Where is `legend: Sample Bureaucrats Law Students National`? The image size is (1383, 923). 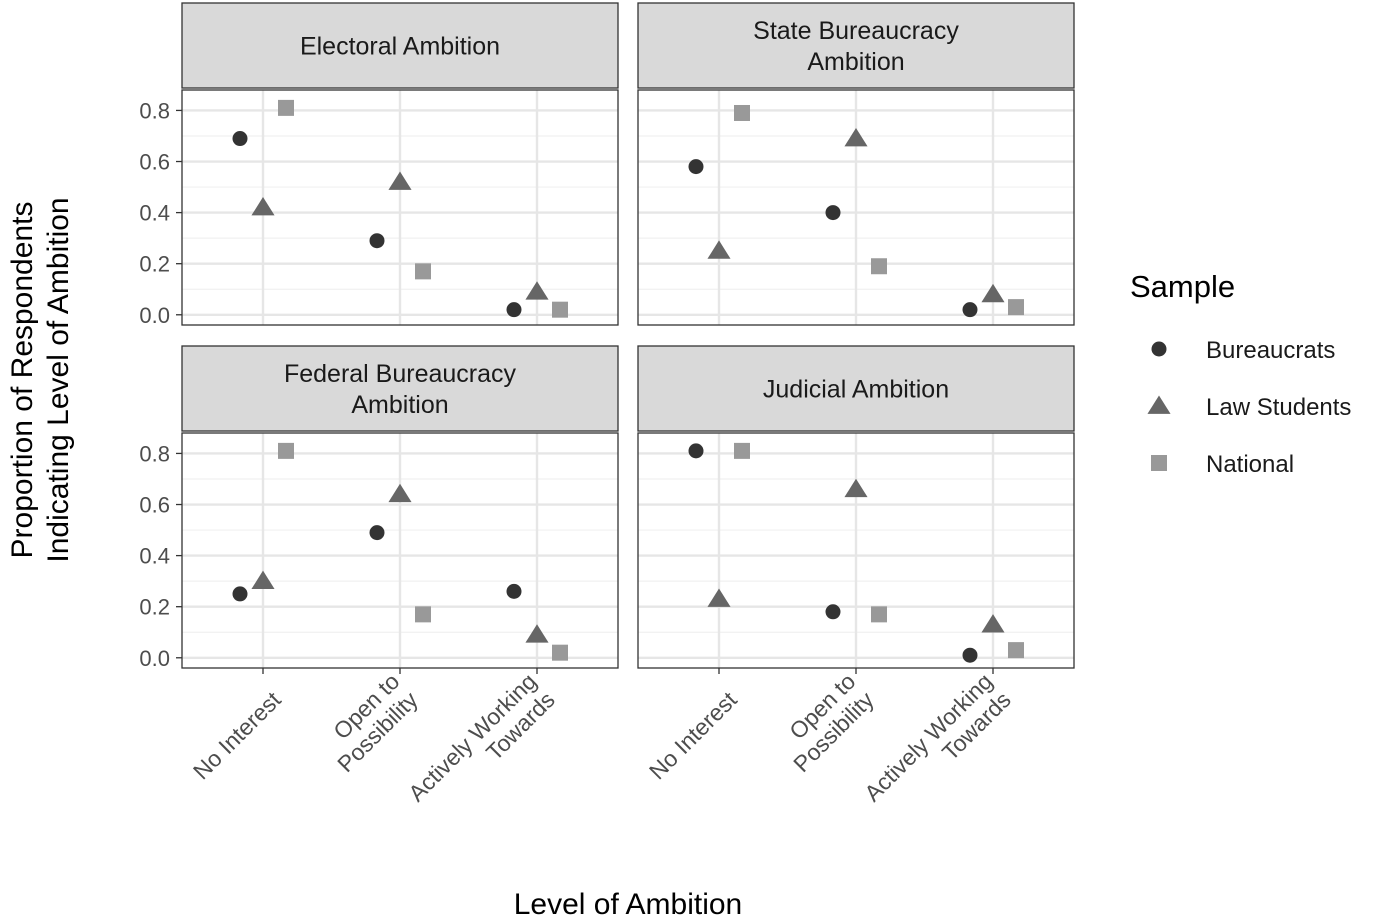 legend: Sample Bureaucrats Law Students National is located at coordinates (1240, 373).